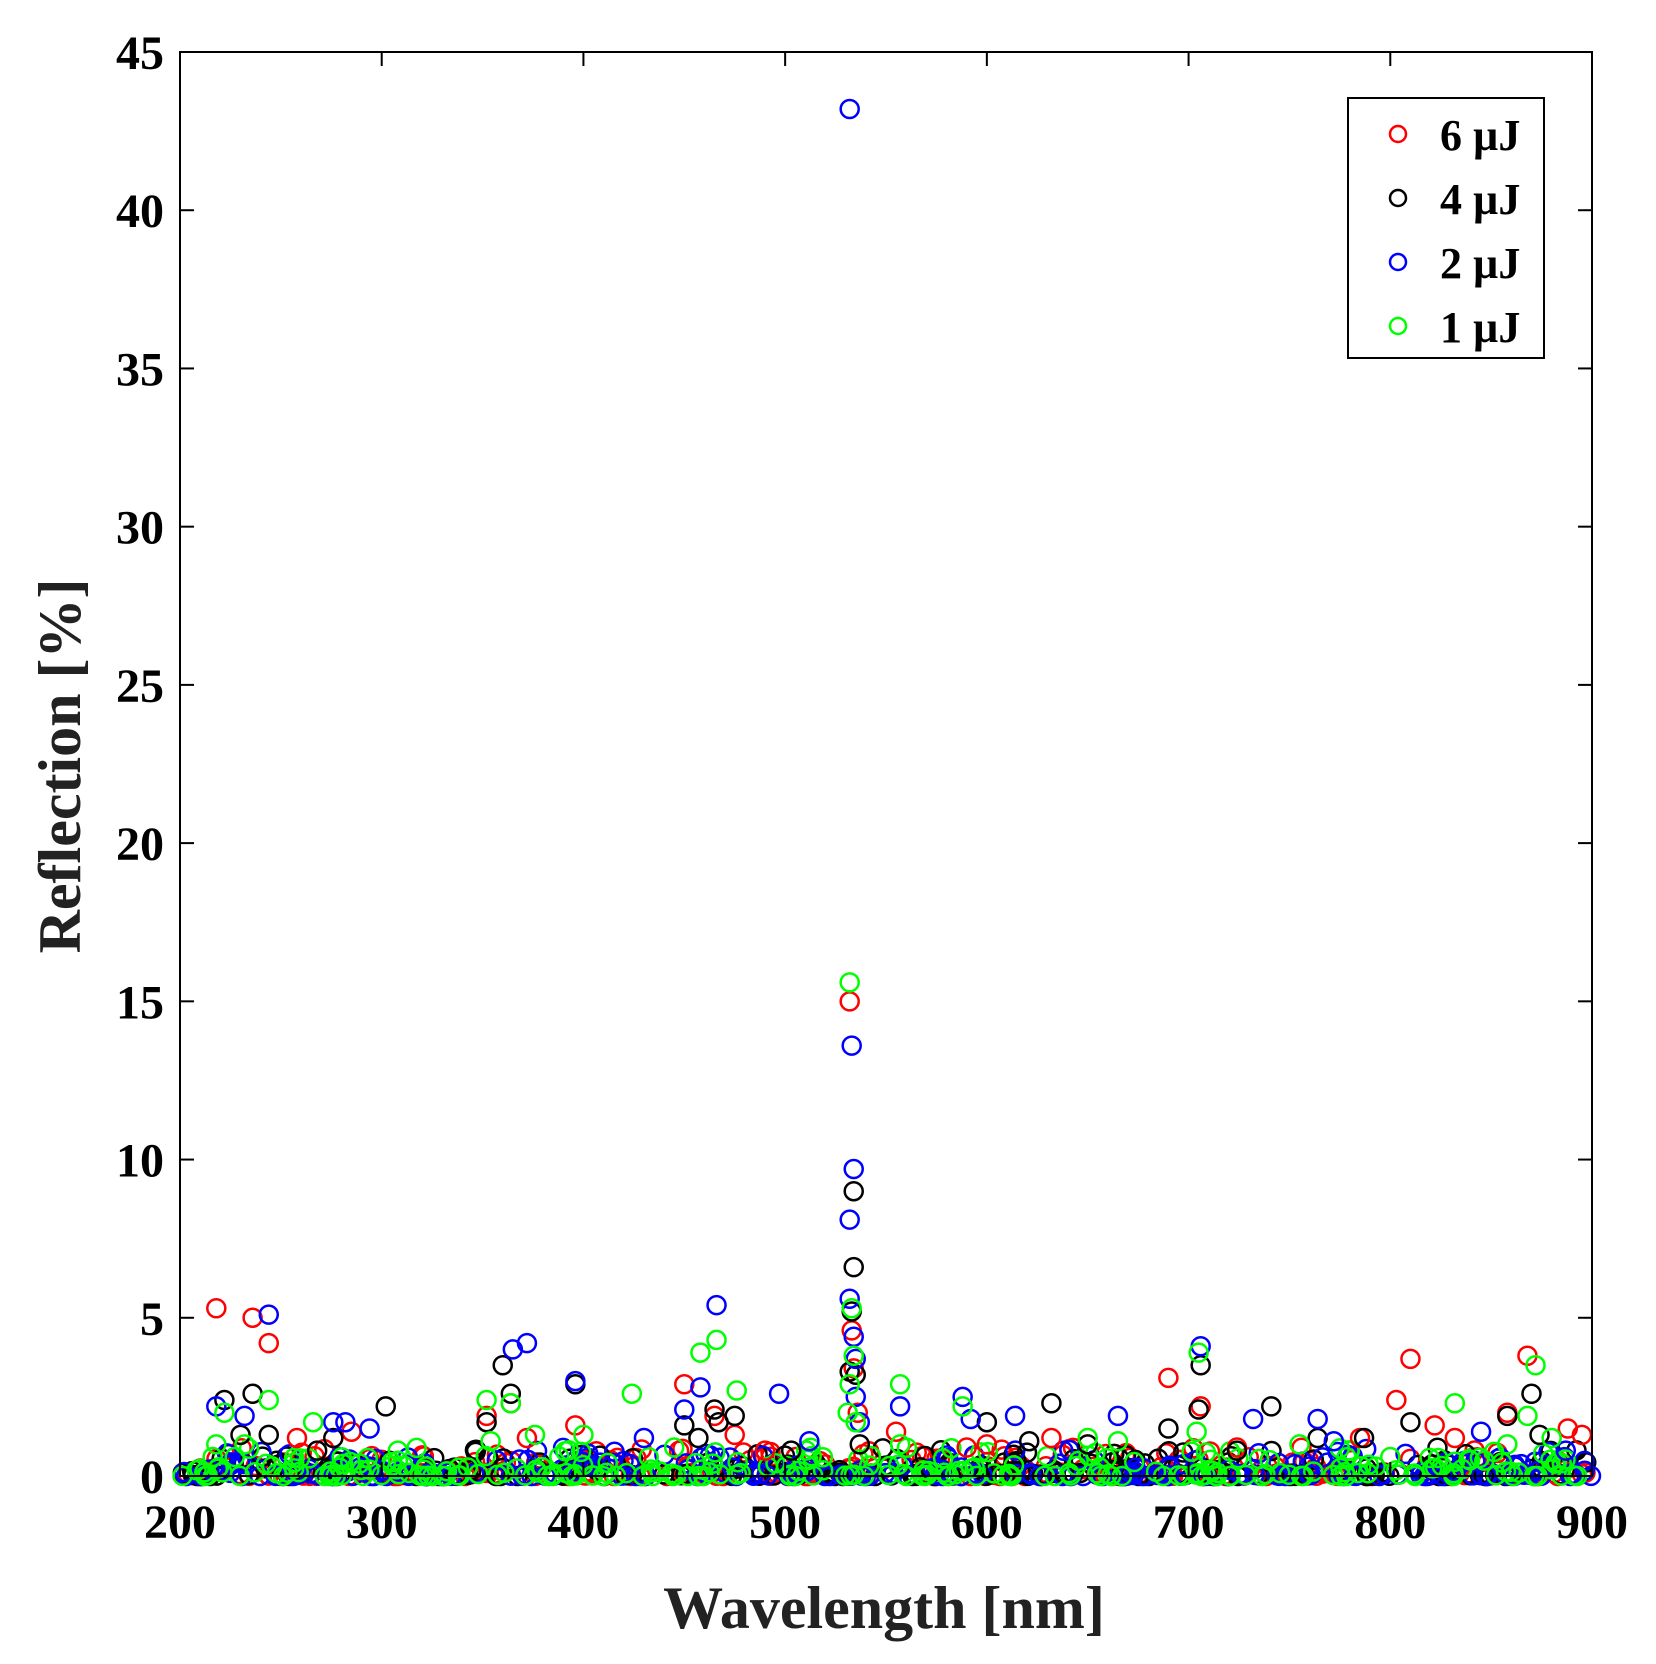 This screenshot has height=1664, width=1656. What do you see at coordinates (1446, 228) in the screenshot?
I see `legend-box` at bounding box center [1446, 228].